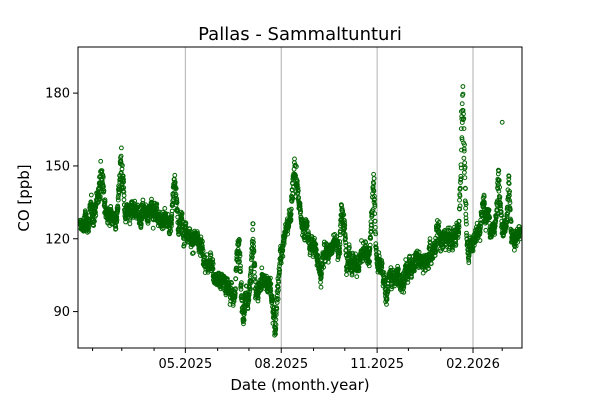 The image size is (600, 400). I want to click on x-ticks: 05.2025 08.2025 11.2025 02.2026, so click(297, 360).